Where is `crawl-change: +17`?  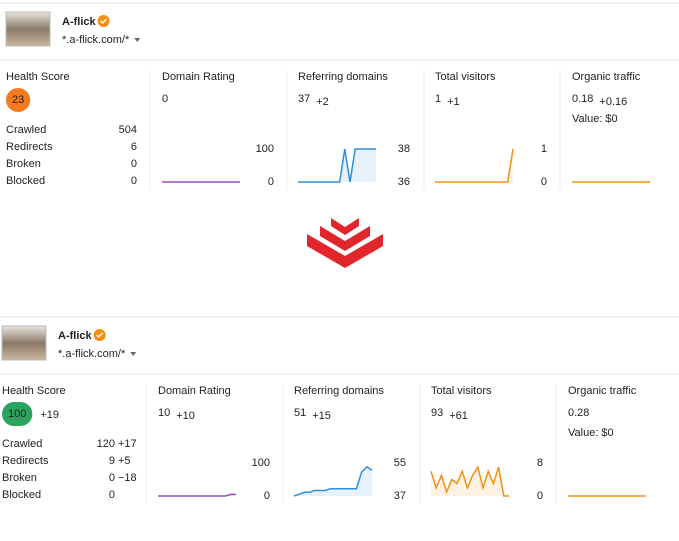
crawl-change: +17 is located at coordinates (127, 444).